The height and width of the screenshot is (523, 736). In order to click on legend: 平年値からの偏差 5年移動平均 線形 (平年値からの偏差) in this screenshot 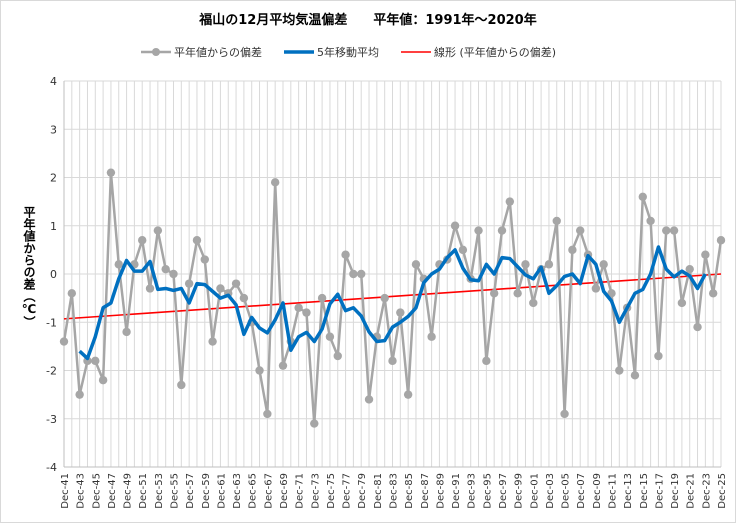, I will do `click(359, 52)`.